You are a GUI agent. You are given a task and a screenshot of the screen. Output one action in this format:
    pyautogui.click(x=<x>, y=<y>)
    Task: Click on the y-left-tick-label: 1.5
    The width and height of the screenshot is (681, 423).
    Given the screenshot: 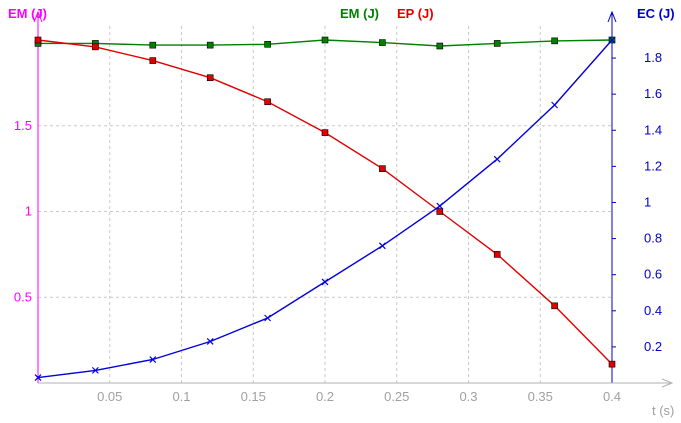 What is the action you would take?
    pyautogui.click(x=23, y=125)
    